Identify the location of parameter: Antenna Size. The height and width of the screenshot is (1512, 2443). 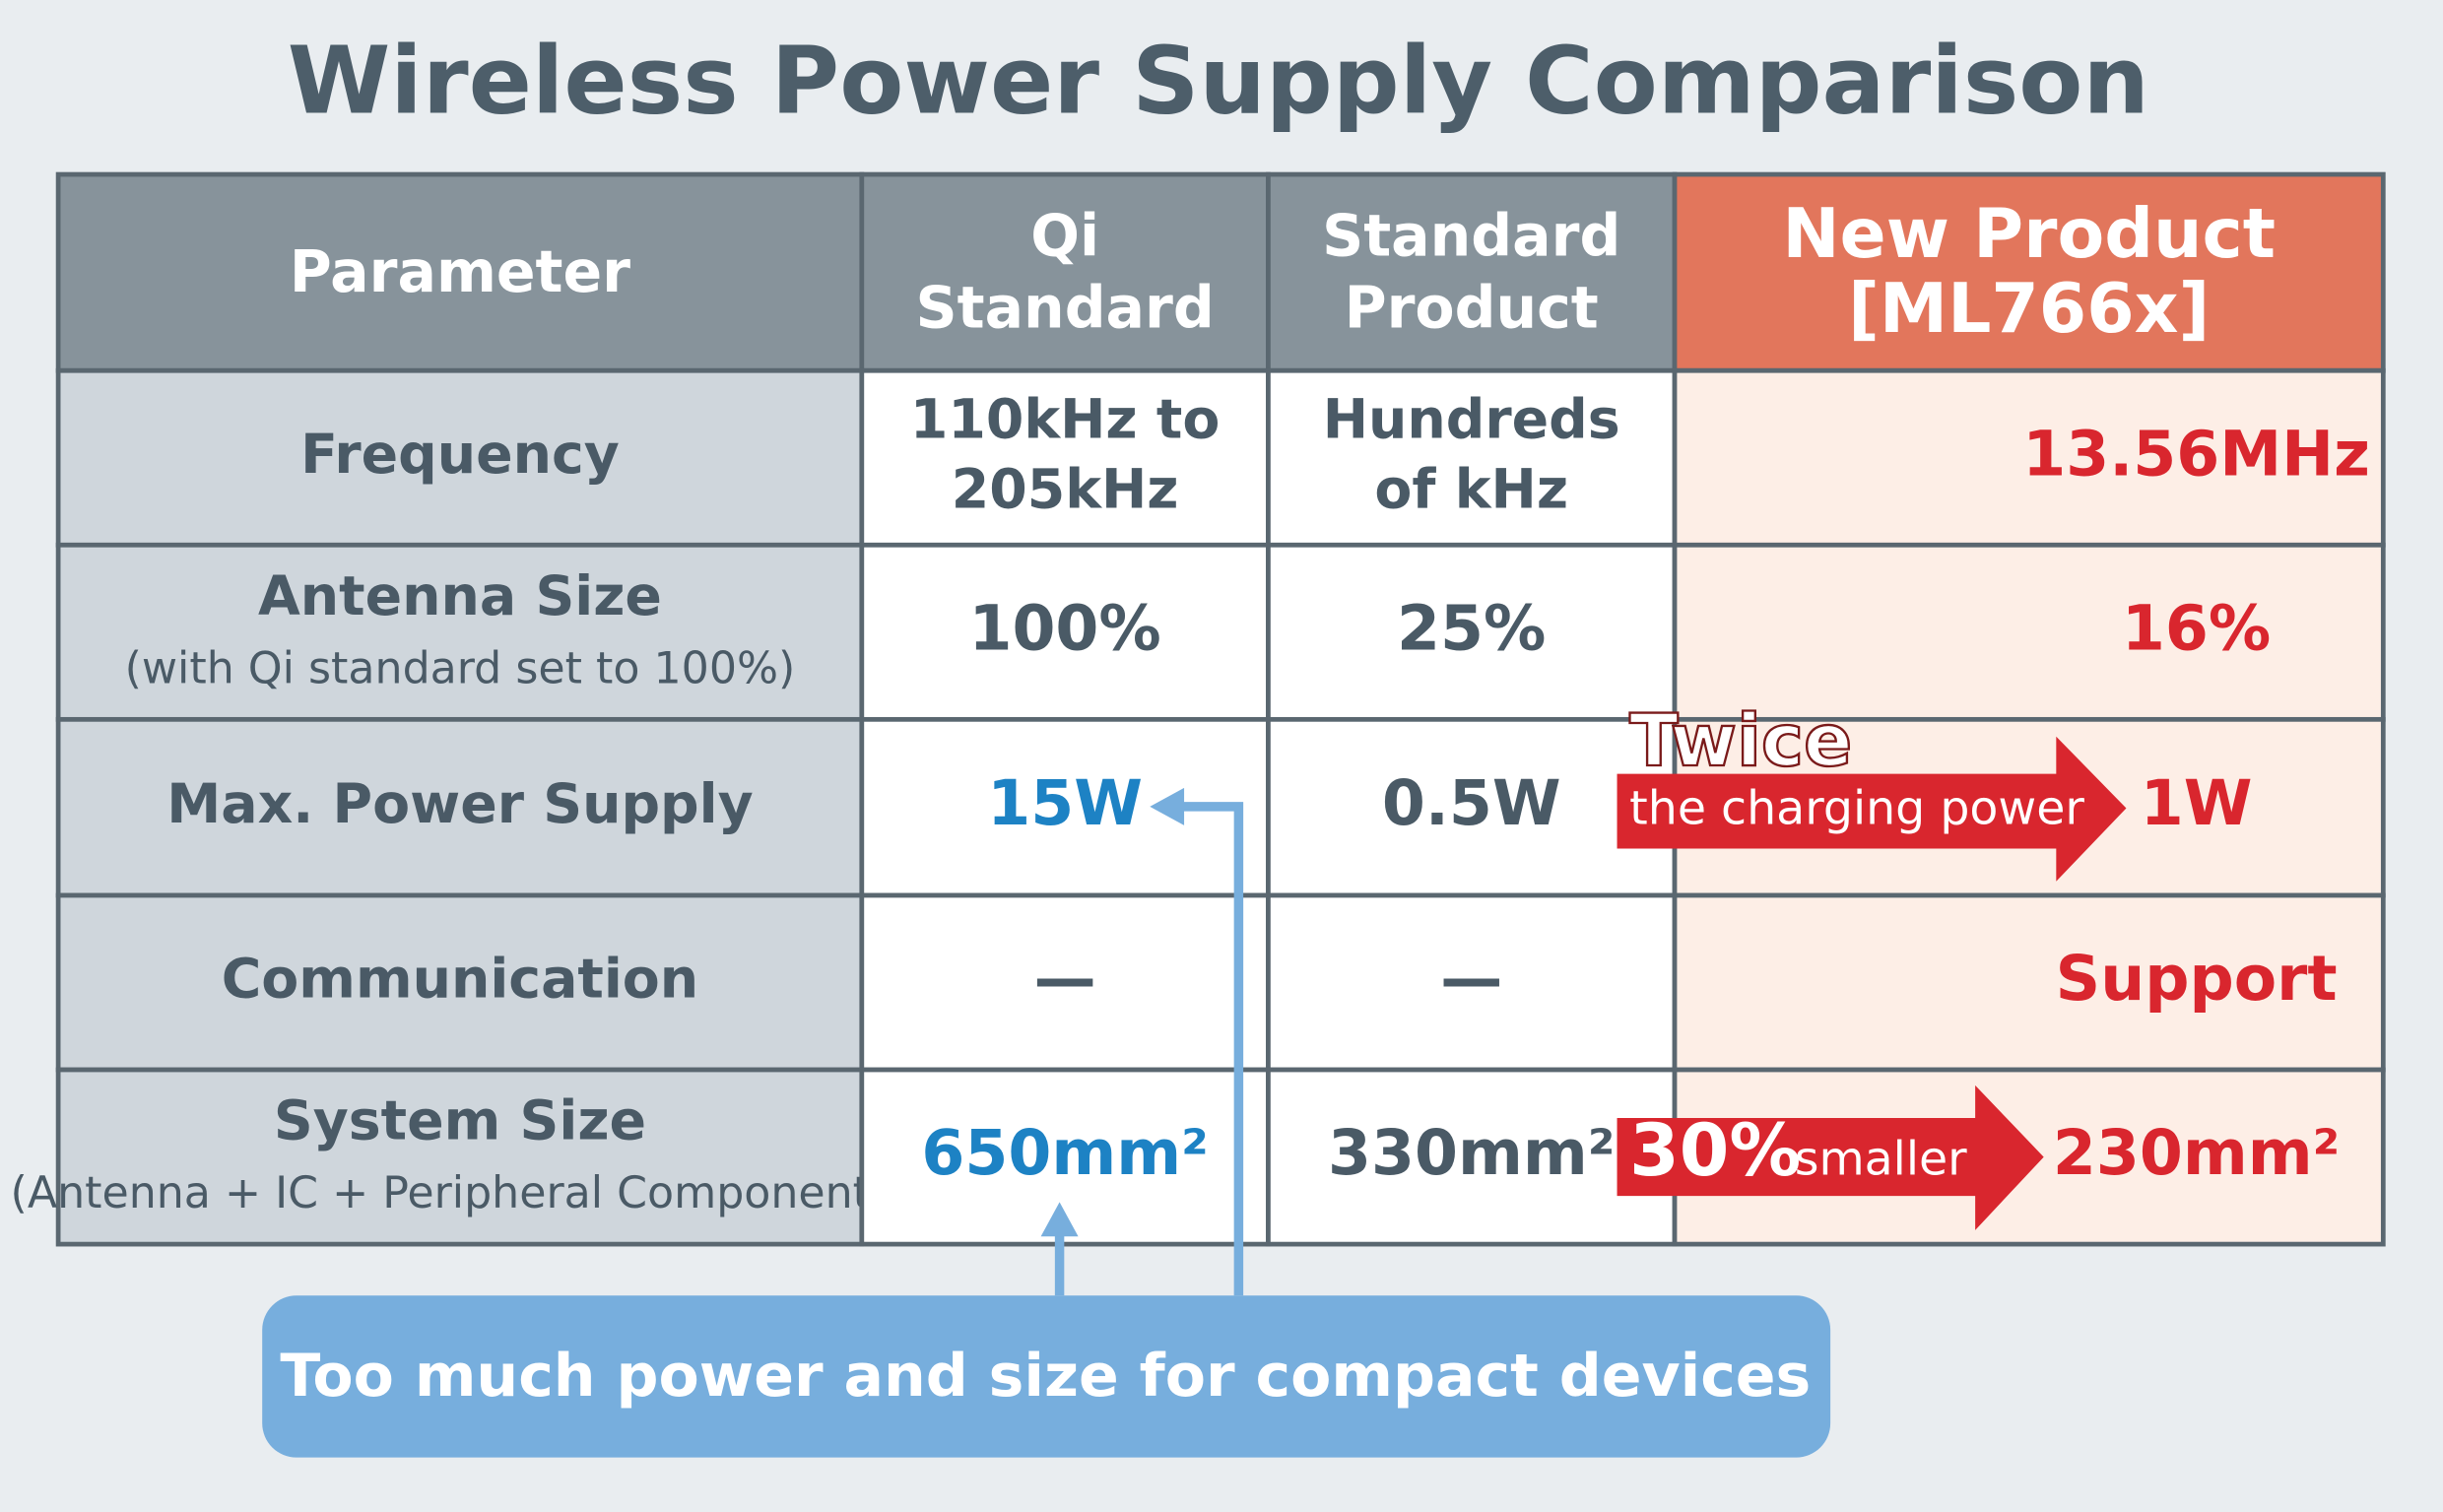
(460, 596).